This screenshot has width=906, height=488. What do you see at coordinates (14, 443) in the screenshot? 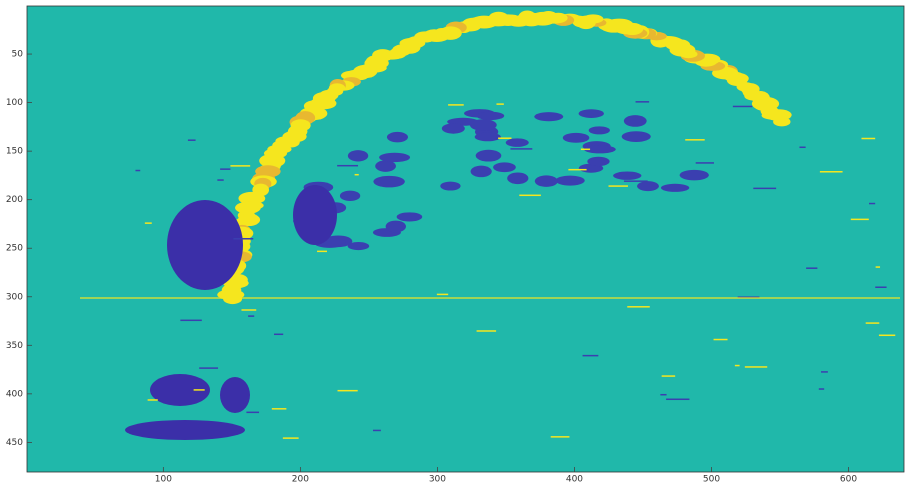
I see `y-tick-label: 450` at bounding box center [14, 443].